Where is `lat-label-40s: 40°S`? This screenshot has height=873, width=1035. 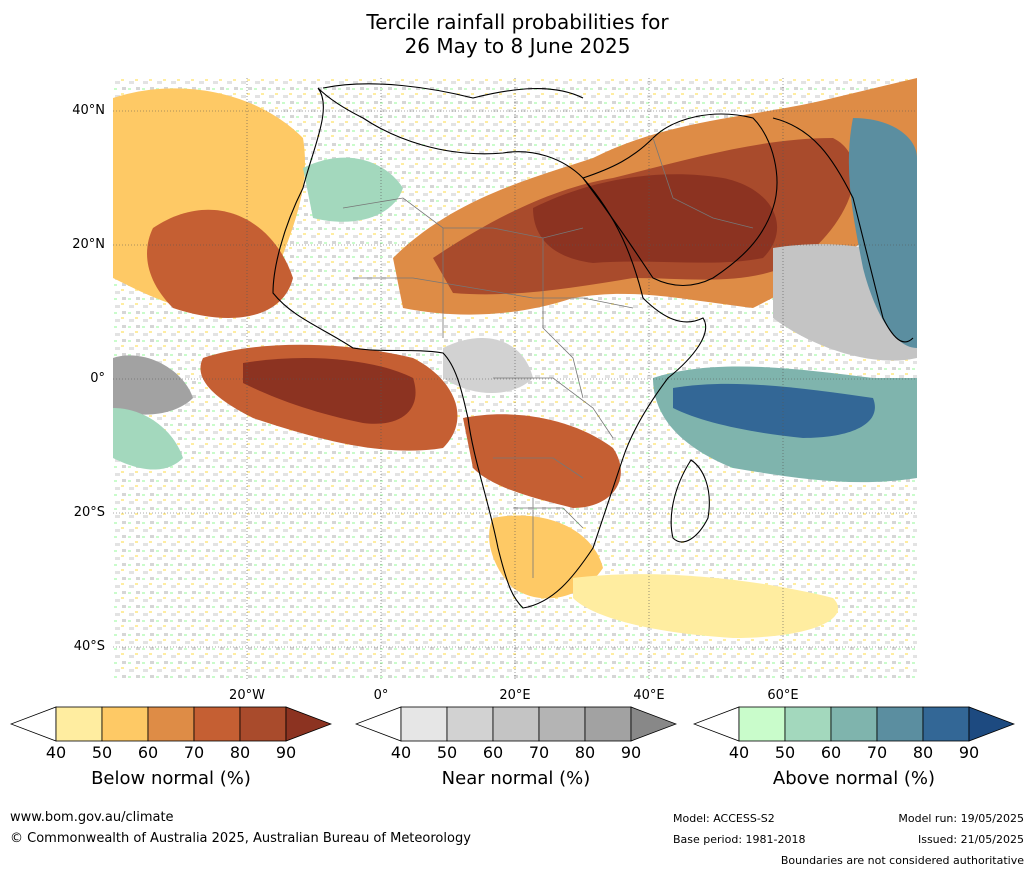 lat-label-40s: 40°S is located at coordinates (89, 646).